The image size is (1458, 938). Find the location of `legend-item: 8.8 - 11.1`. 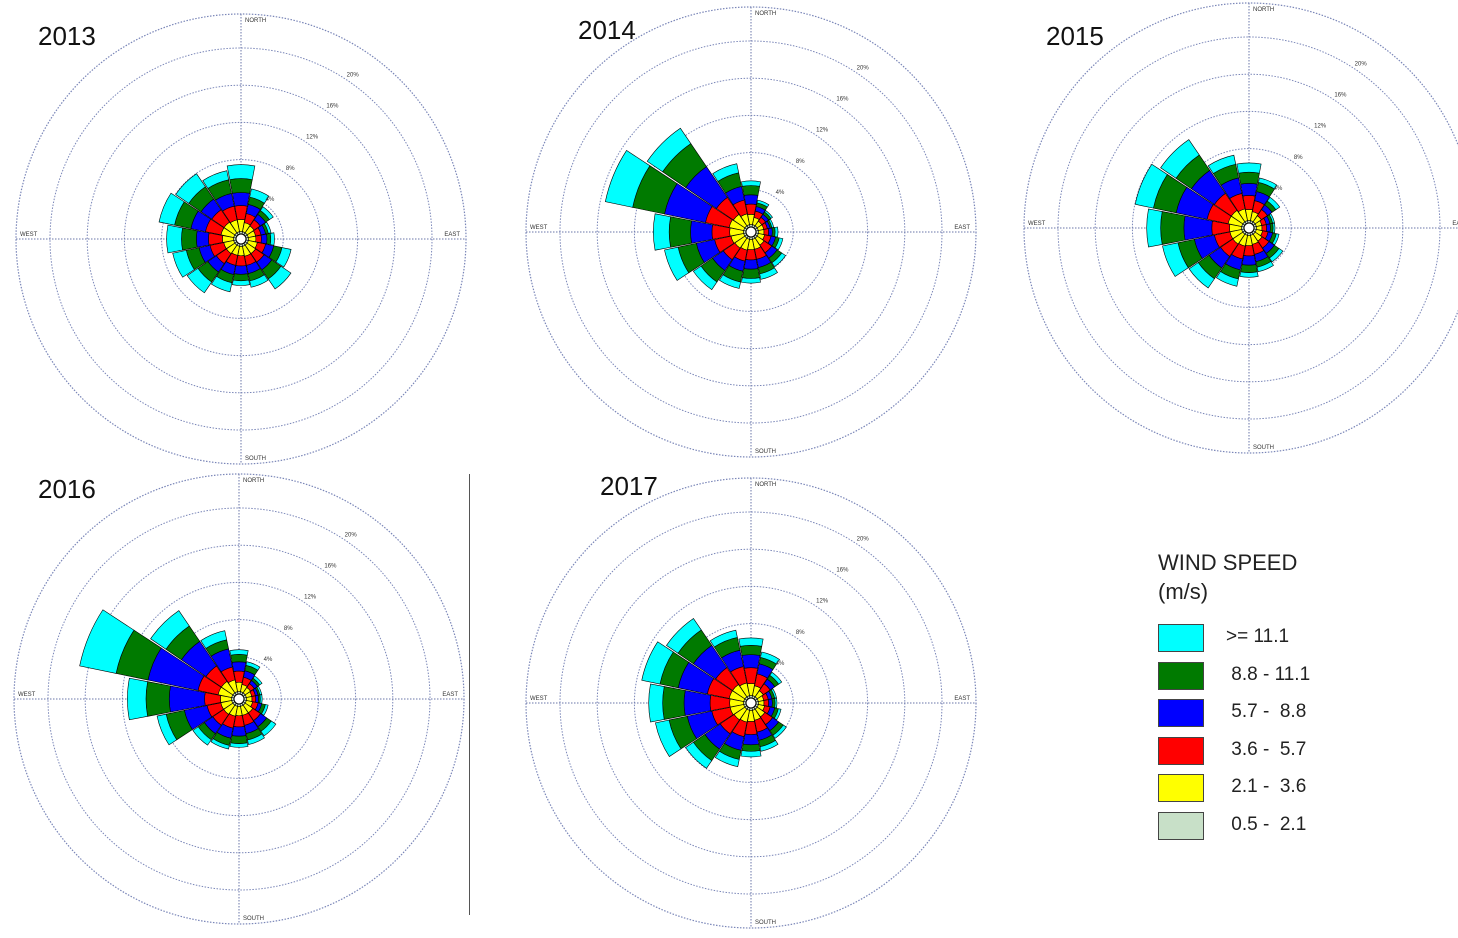

legend-item: 8.8 - 11.1 is located at coordinates (1288, 680).